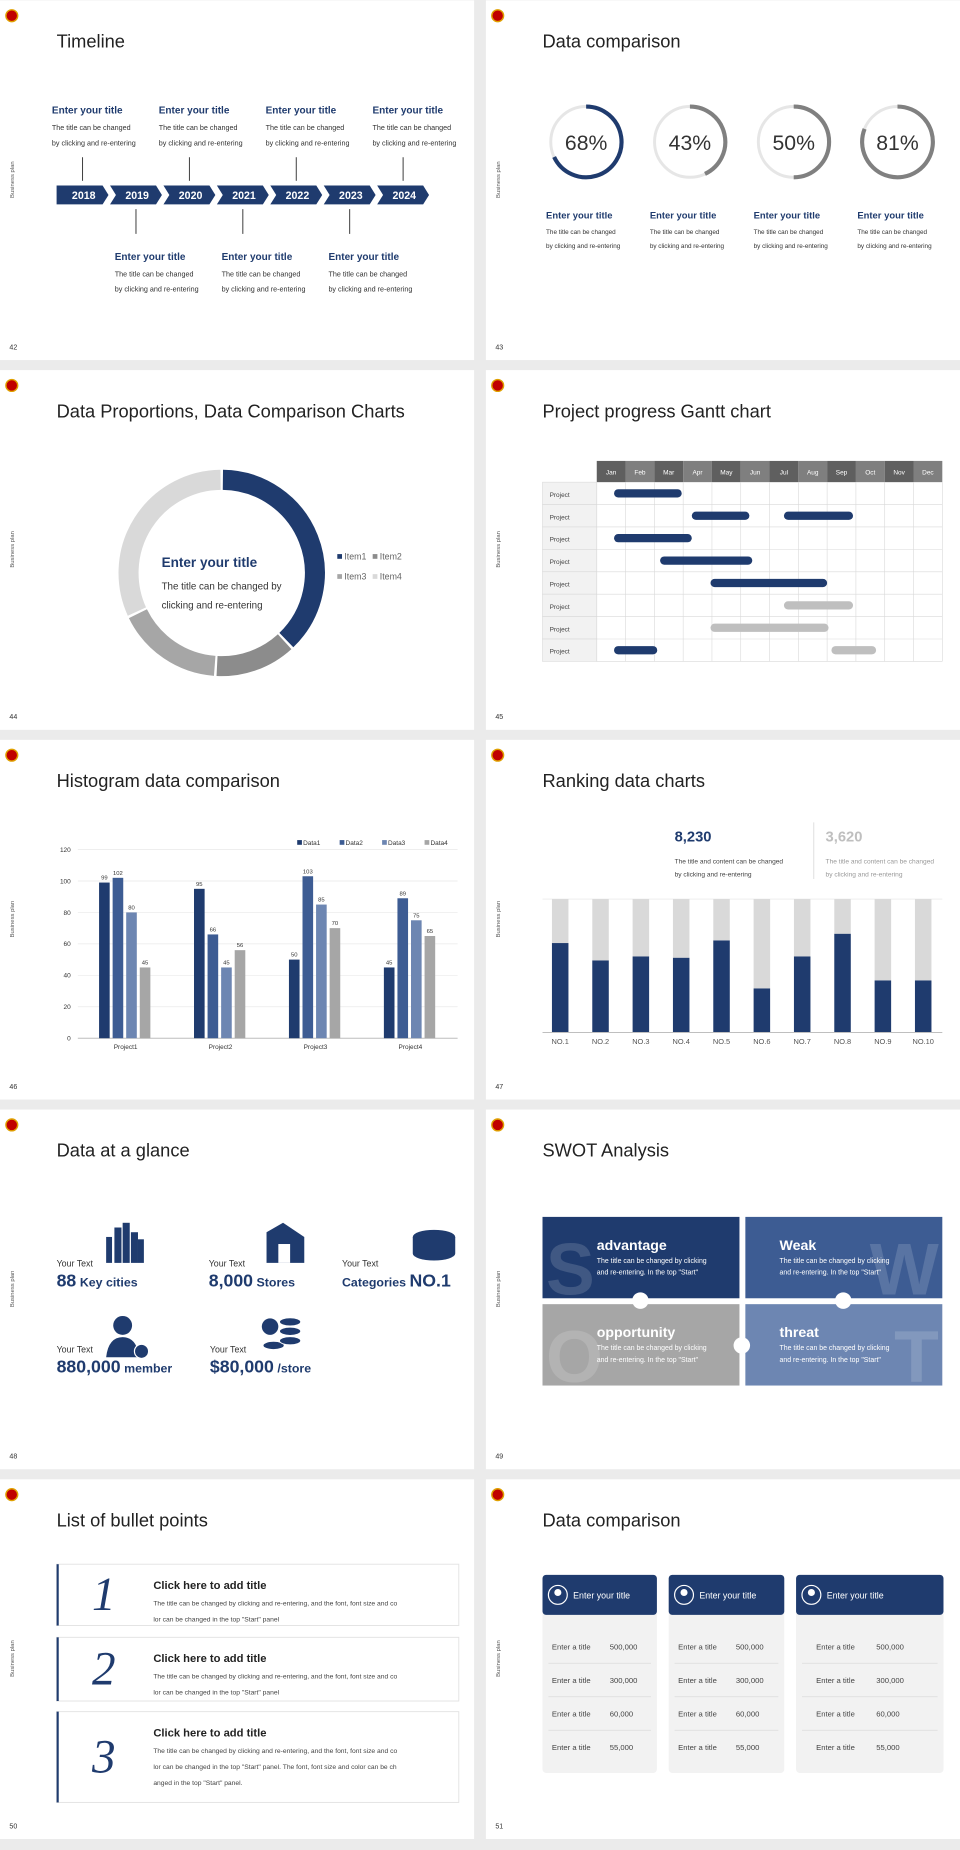  I want to click on year-label: 2020, so click(191, 196).